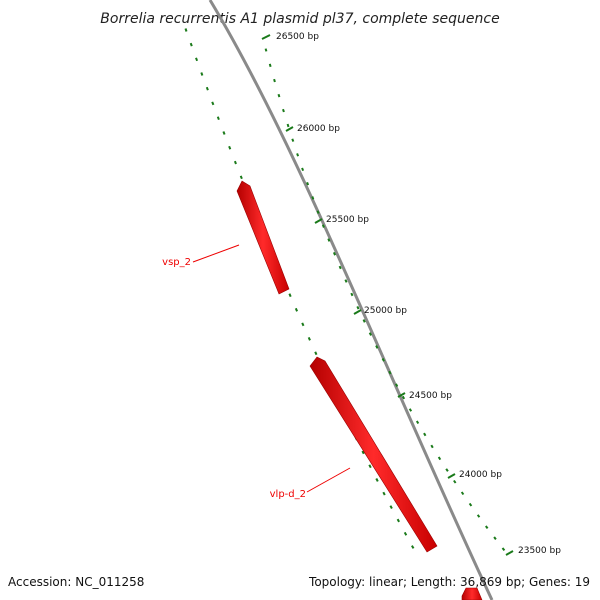 The height and width of the screenshot is (600, 600). Describe the element at coordinates (76, 582) in the screenshot. I see `accession-text: Accession: NC_011258` at that location.